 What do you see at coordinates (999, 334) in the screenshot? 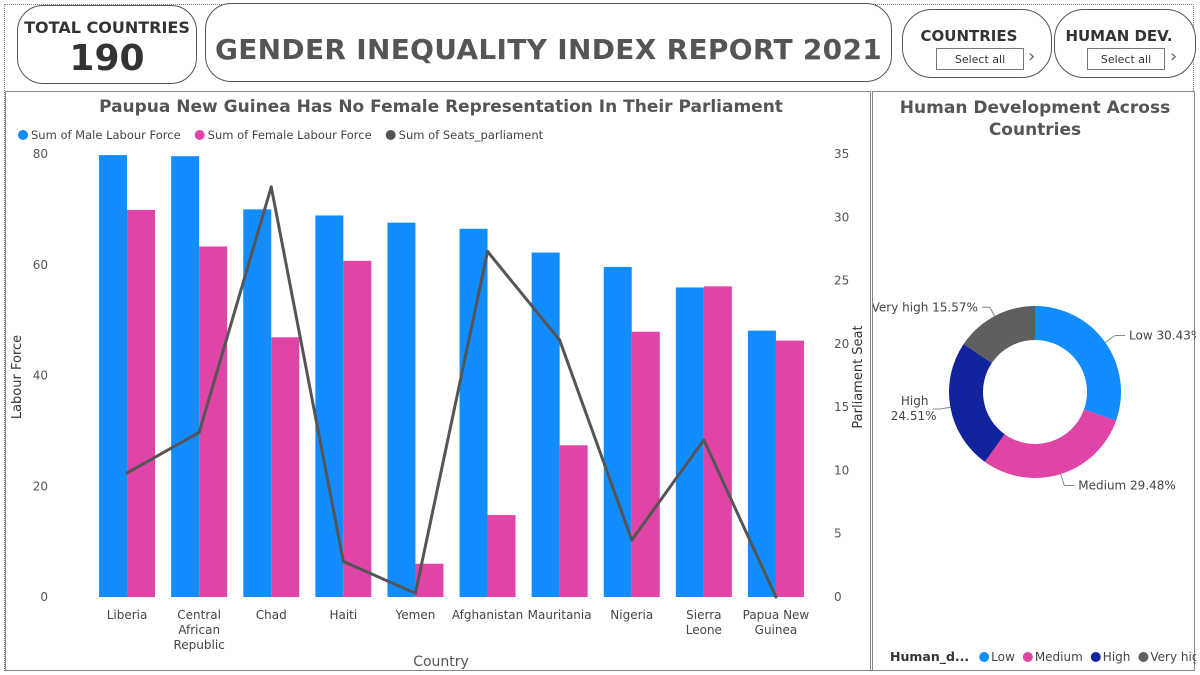
I see `donut-slice-very-high` at bounding box center [999, 334].